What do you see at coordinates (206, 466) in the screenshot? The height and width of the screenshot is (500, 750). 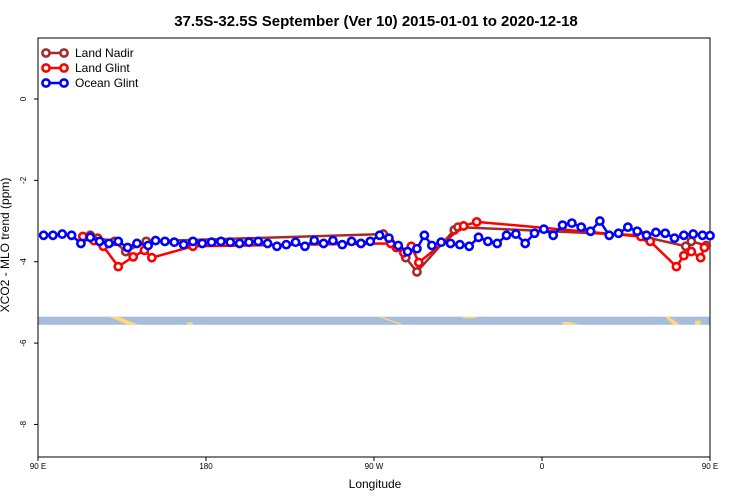 I see `x-tick-label: 180` at bounding box center [206, 466].